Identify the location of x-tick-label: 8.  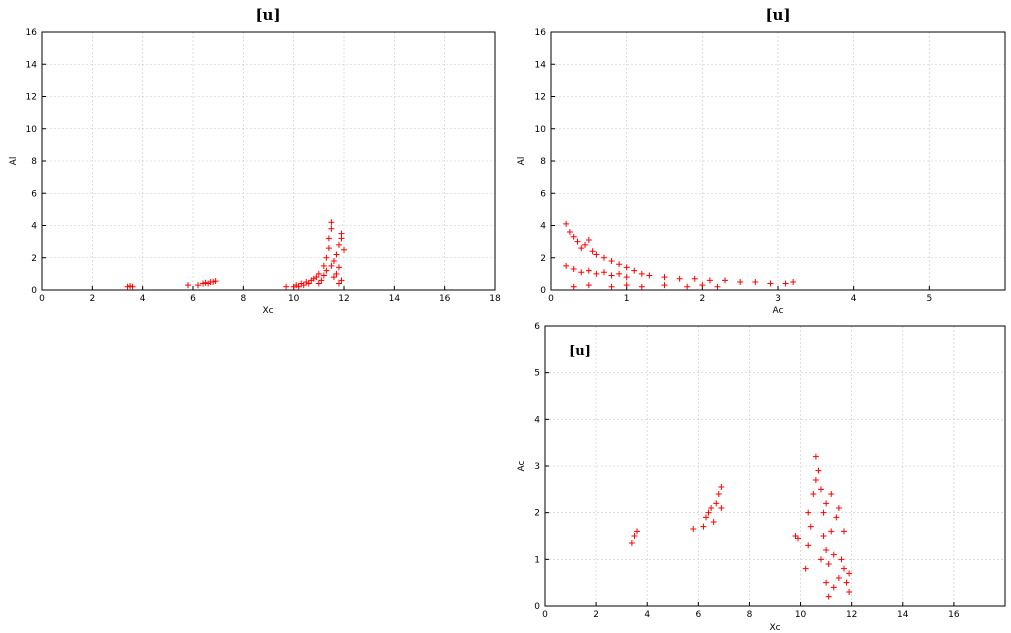
(750, 615).